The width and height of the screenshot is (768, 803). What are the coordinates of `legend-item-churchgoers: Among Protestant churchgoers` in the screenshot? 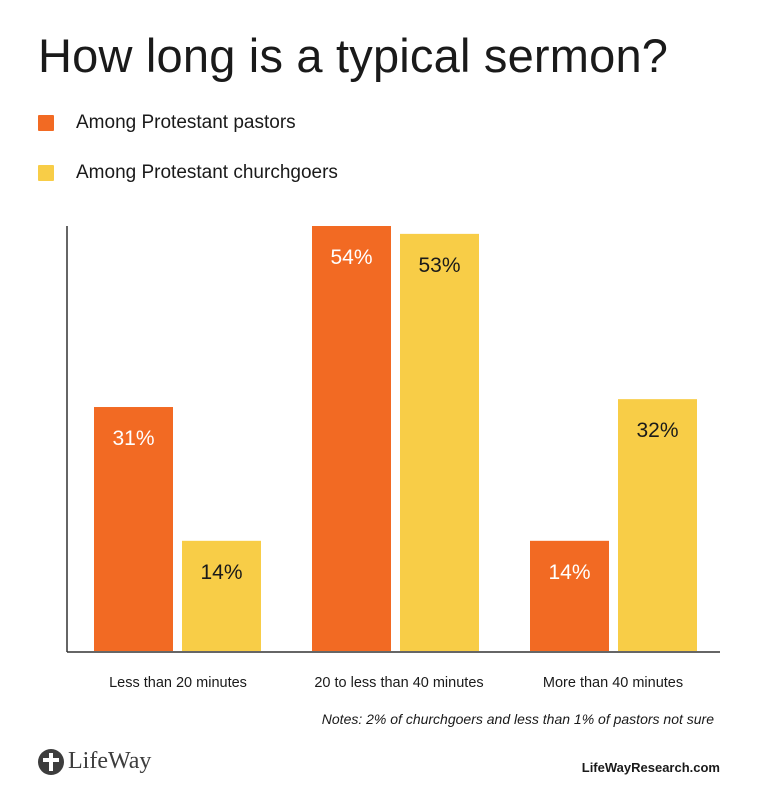 It's located at (188, 173).